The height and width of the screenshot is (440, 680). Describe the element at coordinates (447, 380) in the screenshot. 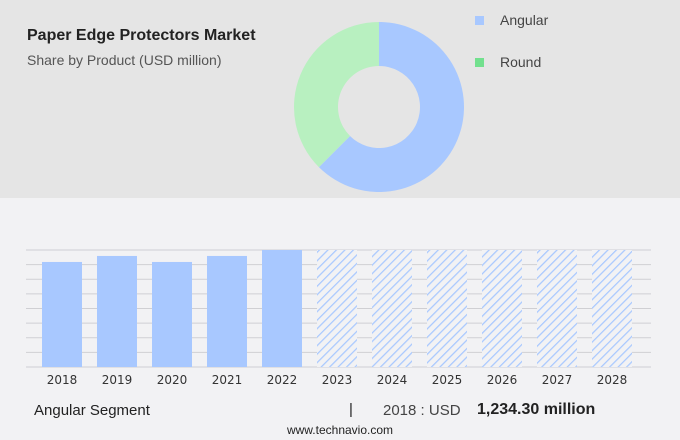

I see `x-tick-label: 2025` at that location.